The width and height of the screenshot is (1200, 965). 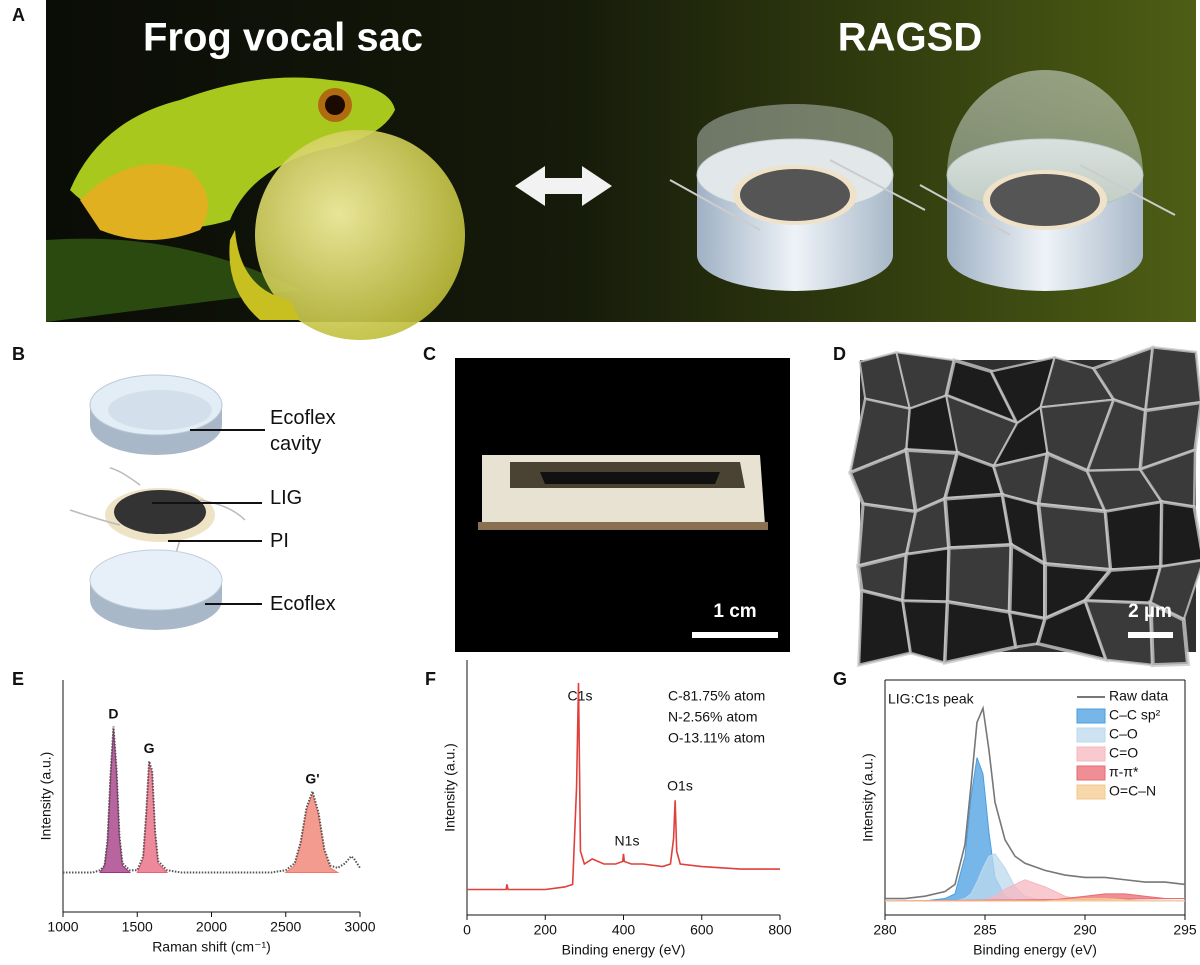 What do you see at coordinates (734, 611) in the screenshot?
I see `scale-bar-label: 1 cm` at bounding box center [734, 611].